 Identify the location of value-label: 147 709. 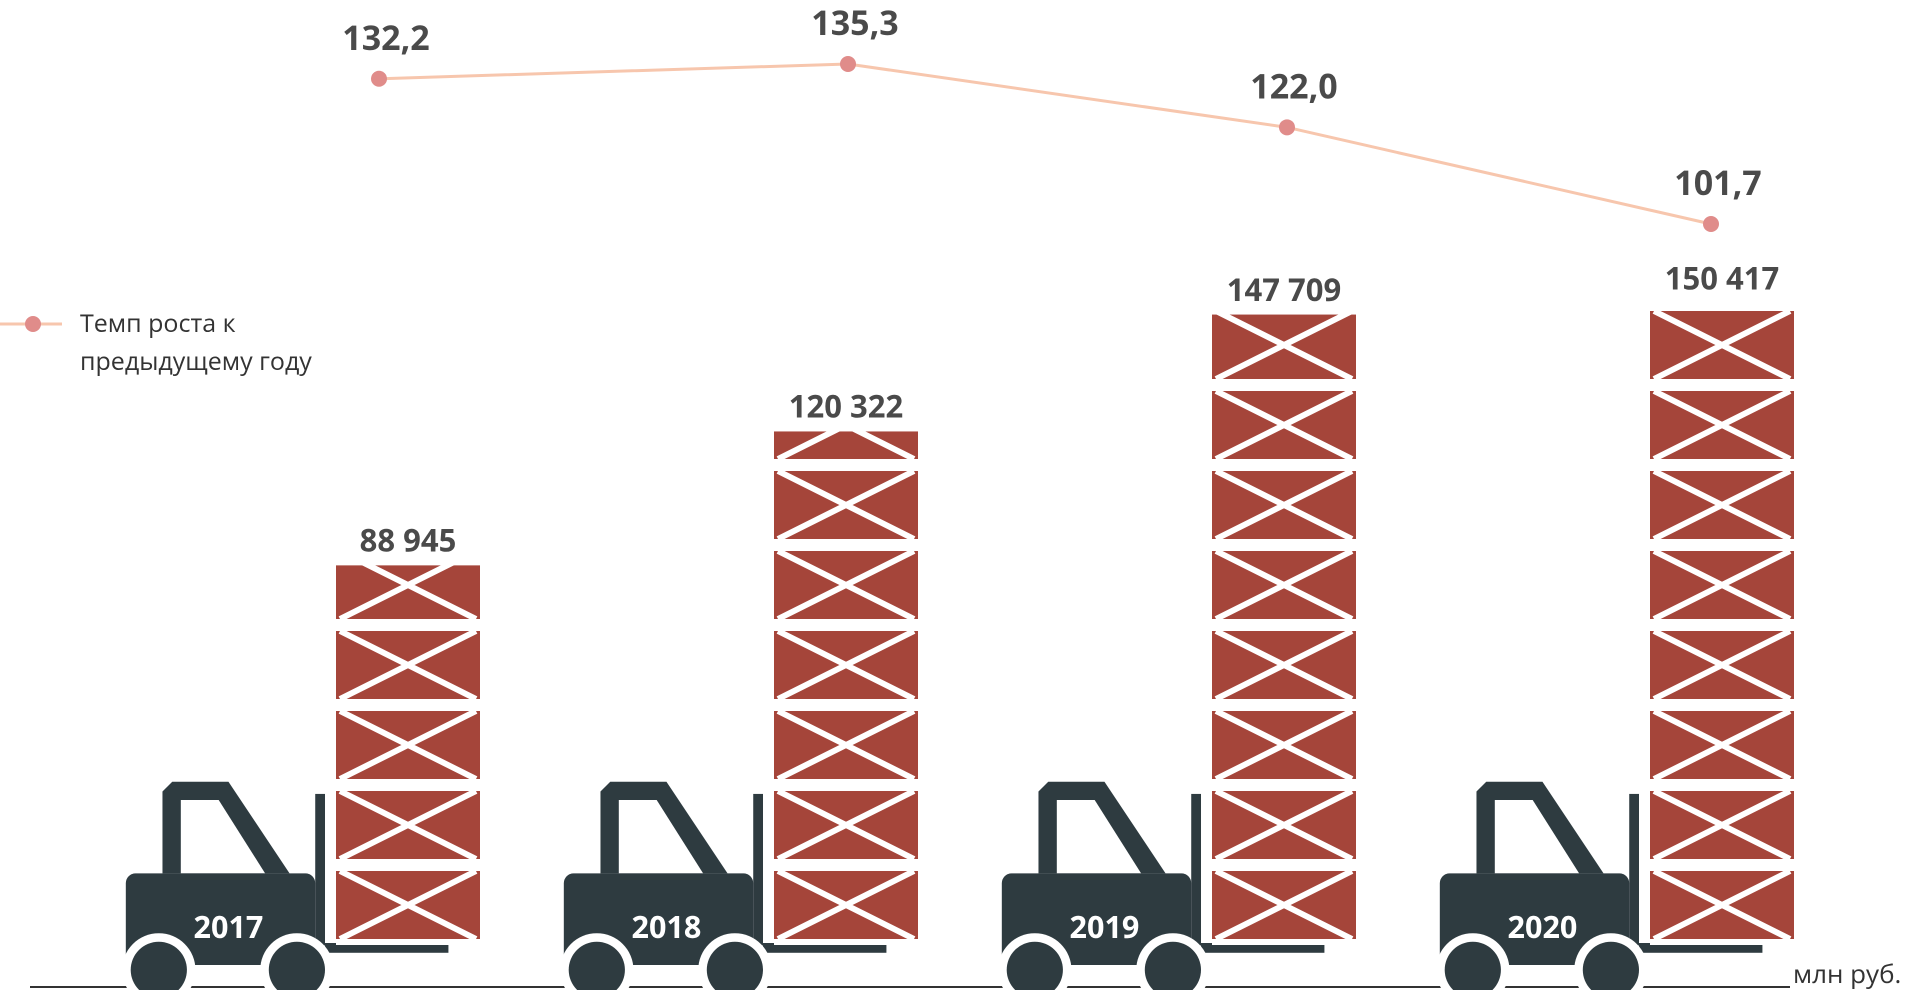
(1284, 290).